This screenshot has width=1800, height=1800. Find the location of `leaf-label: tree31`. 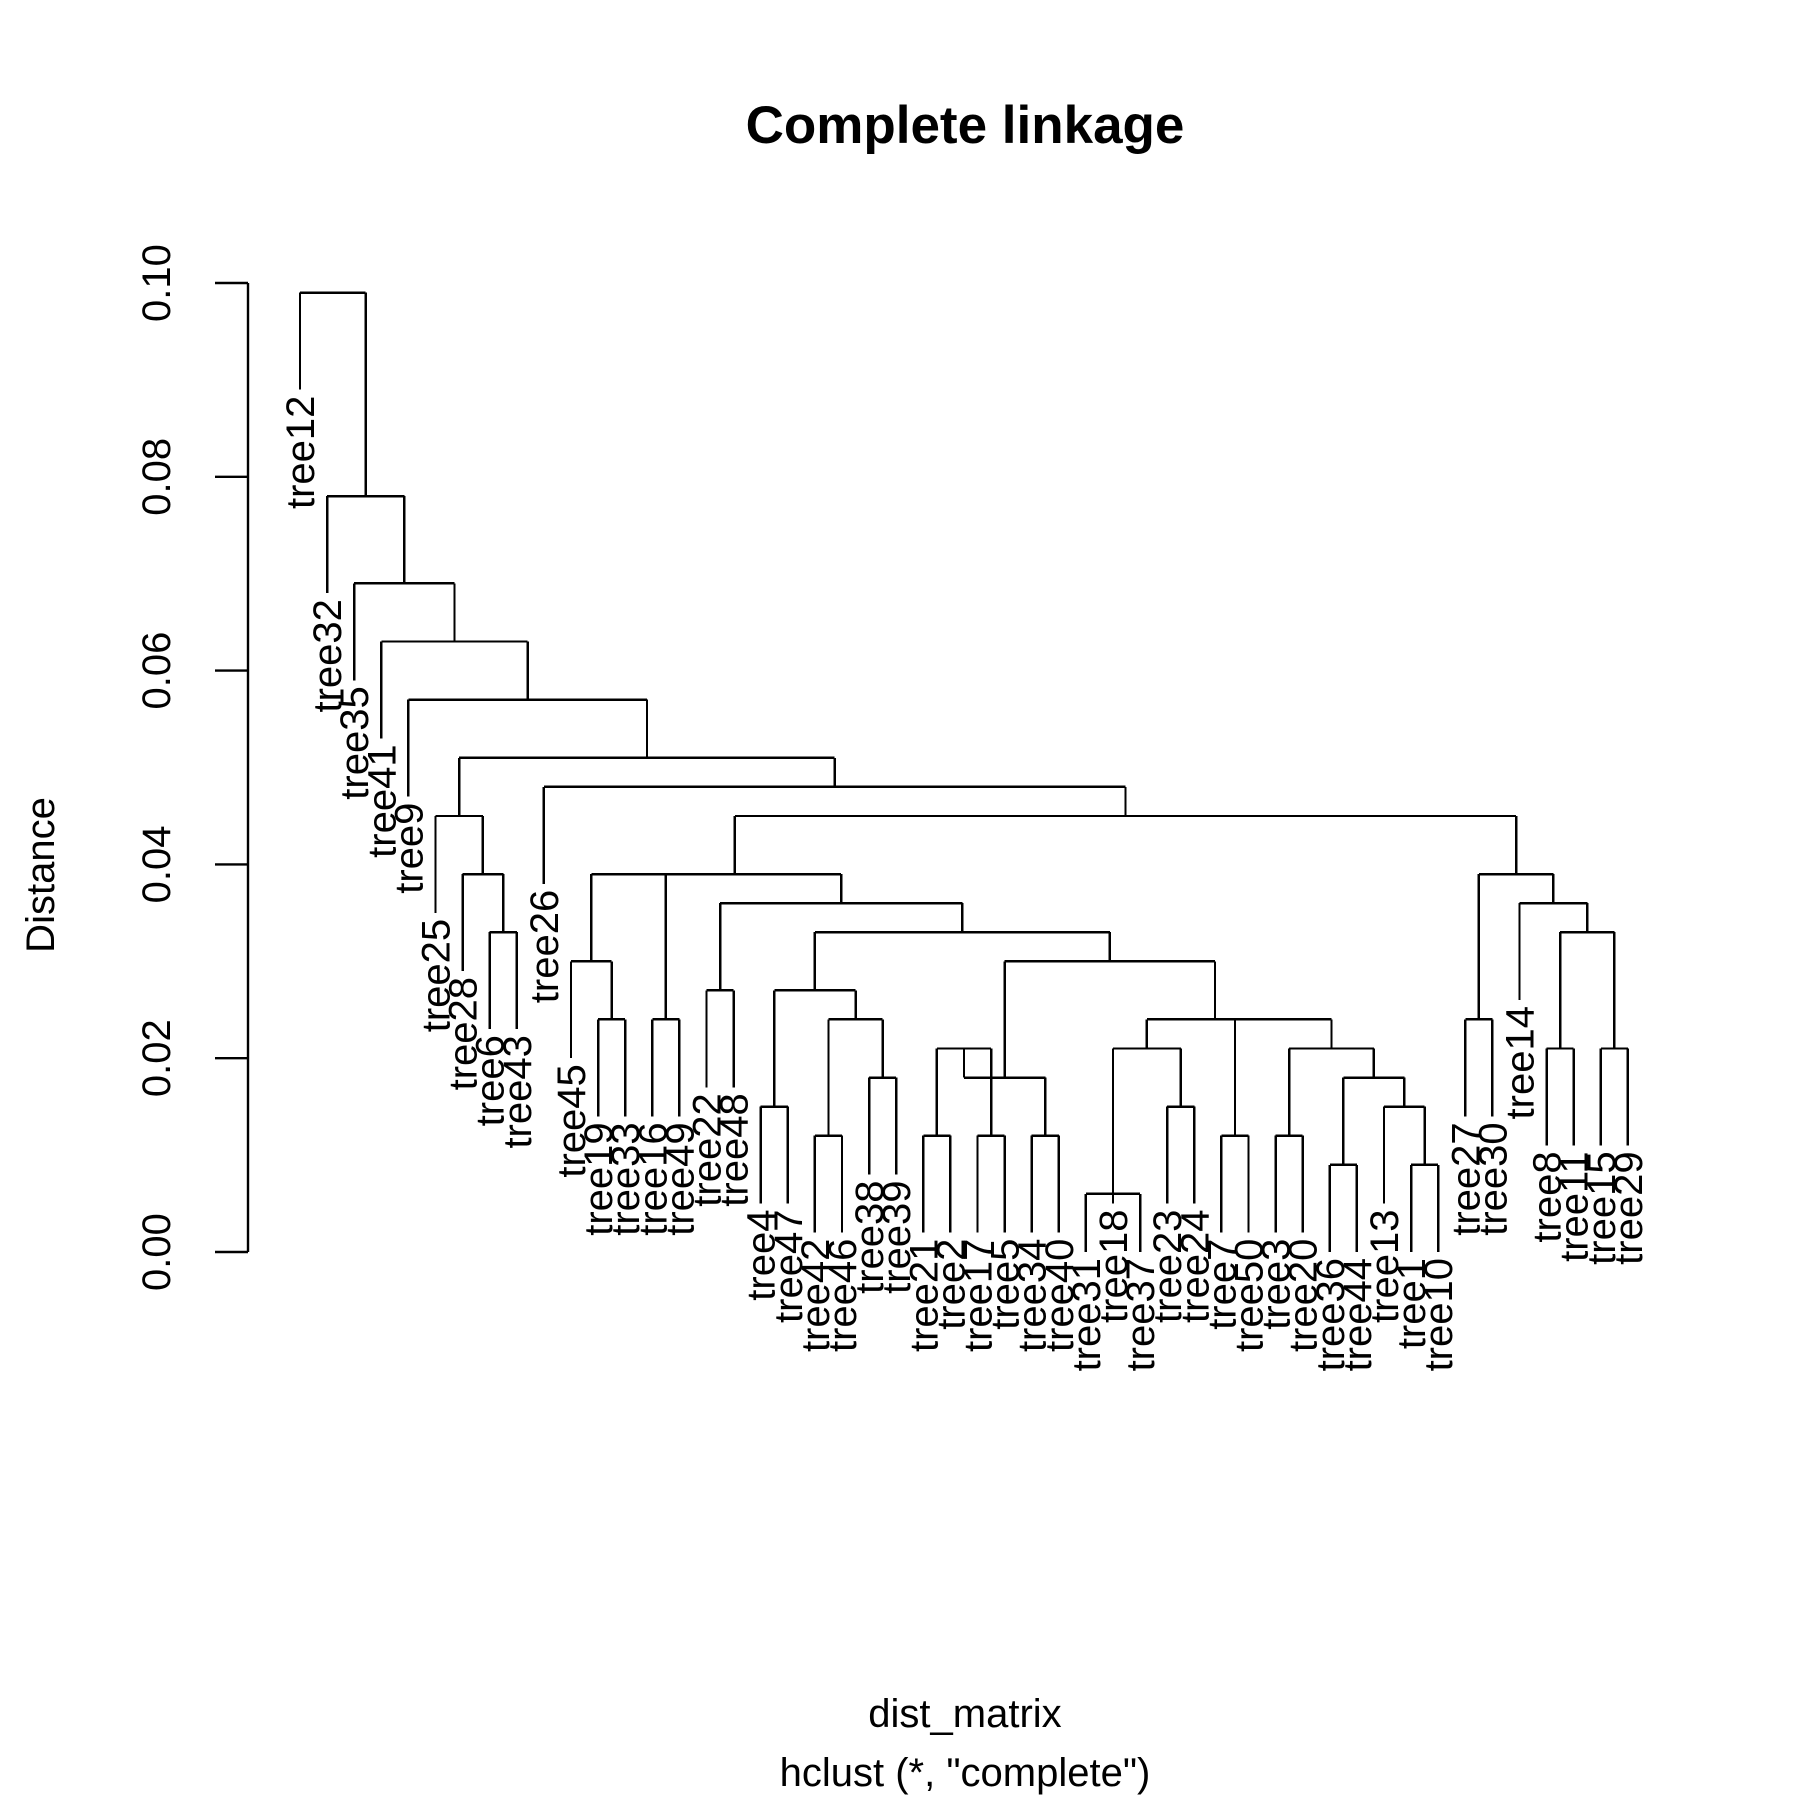

leaf-label: tree31 is located at coordinates (1087, 1314).